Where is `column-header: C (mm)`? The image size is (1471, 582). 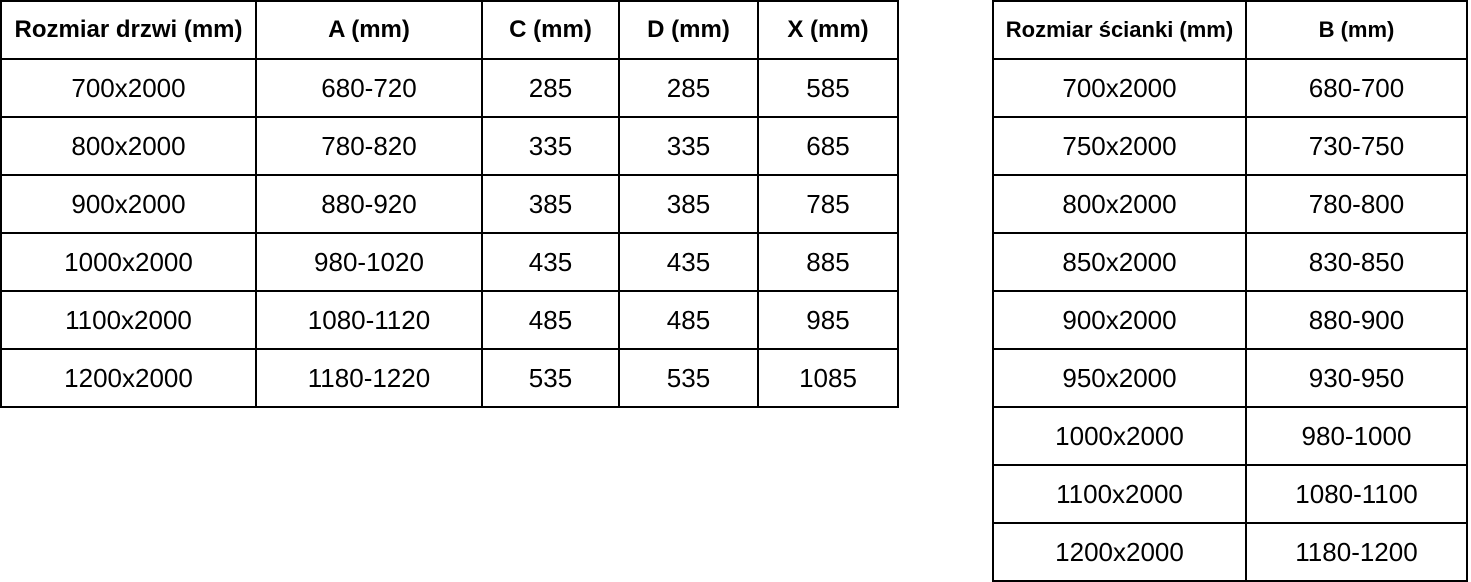
column-header: C (mm) is located at coordinates (550, 30).